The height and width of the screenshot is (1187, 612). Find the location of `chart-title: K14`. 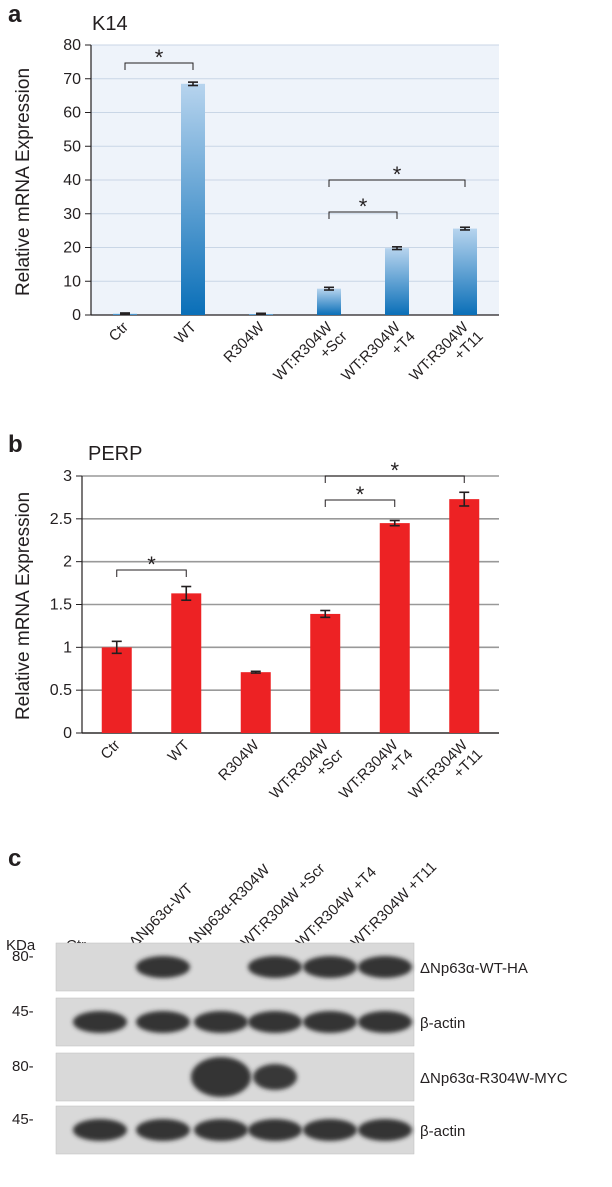

chart-title: K14 is located at coordinates (110, 24).